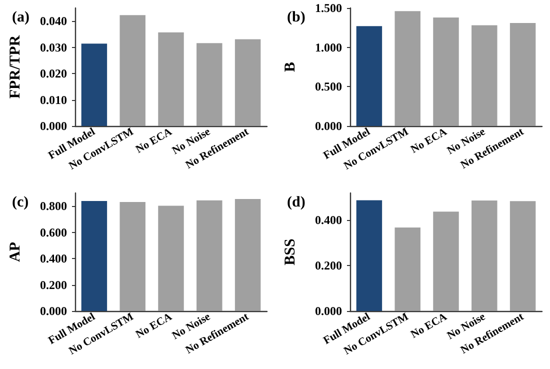  I want to click on y-axis-title: B, so click(290, 67).